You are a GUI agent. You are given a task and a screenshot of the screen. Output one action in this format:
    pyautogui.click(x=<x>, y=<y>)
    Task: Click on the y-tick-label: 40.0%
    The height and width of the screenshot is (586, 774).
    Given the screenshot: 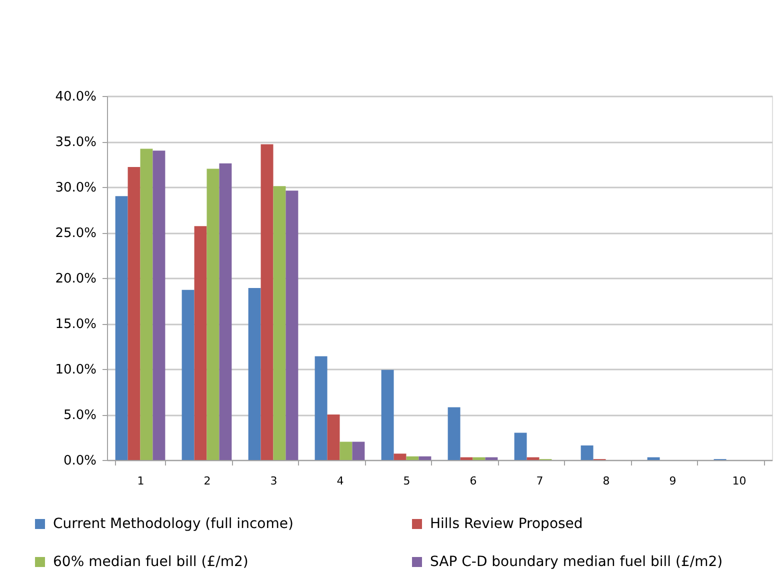 What is the action you would take?
    pyautogui.click(x=75, y=97)
    